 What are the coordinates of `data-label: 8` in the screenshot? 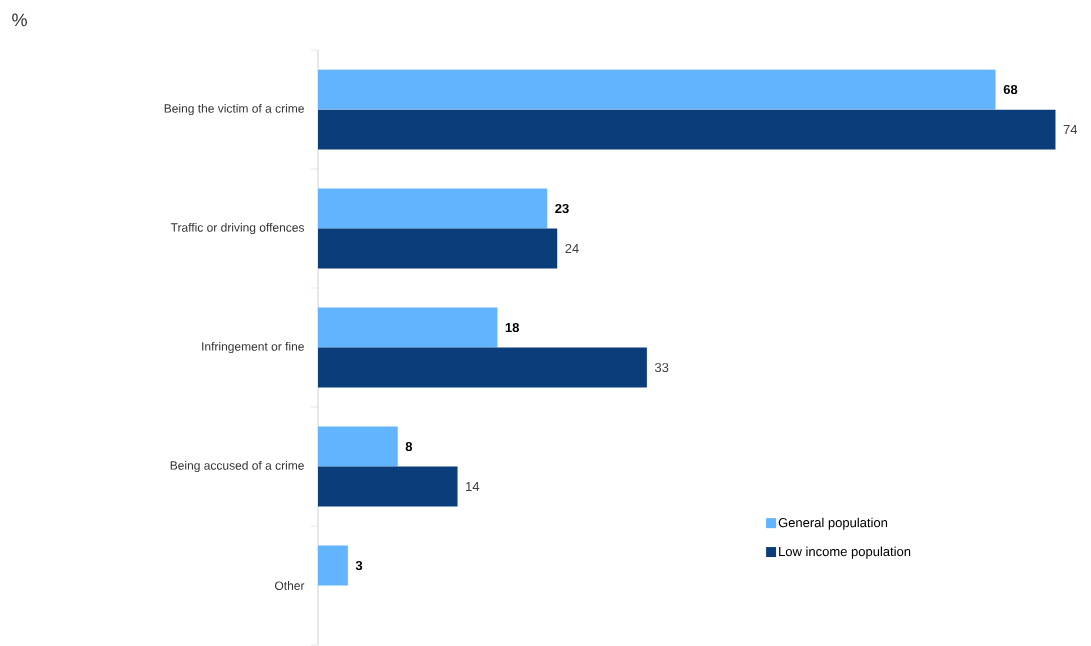 It's located at (409, 446).